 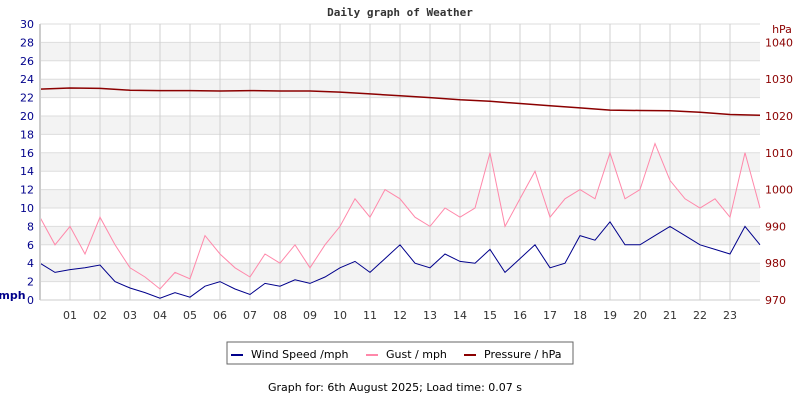 I want to click on left-tick-label: 24, so click(x=27, y=79).